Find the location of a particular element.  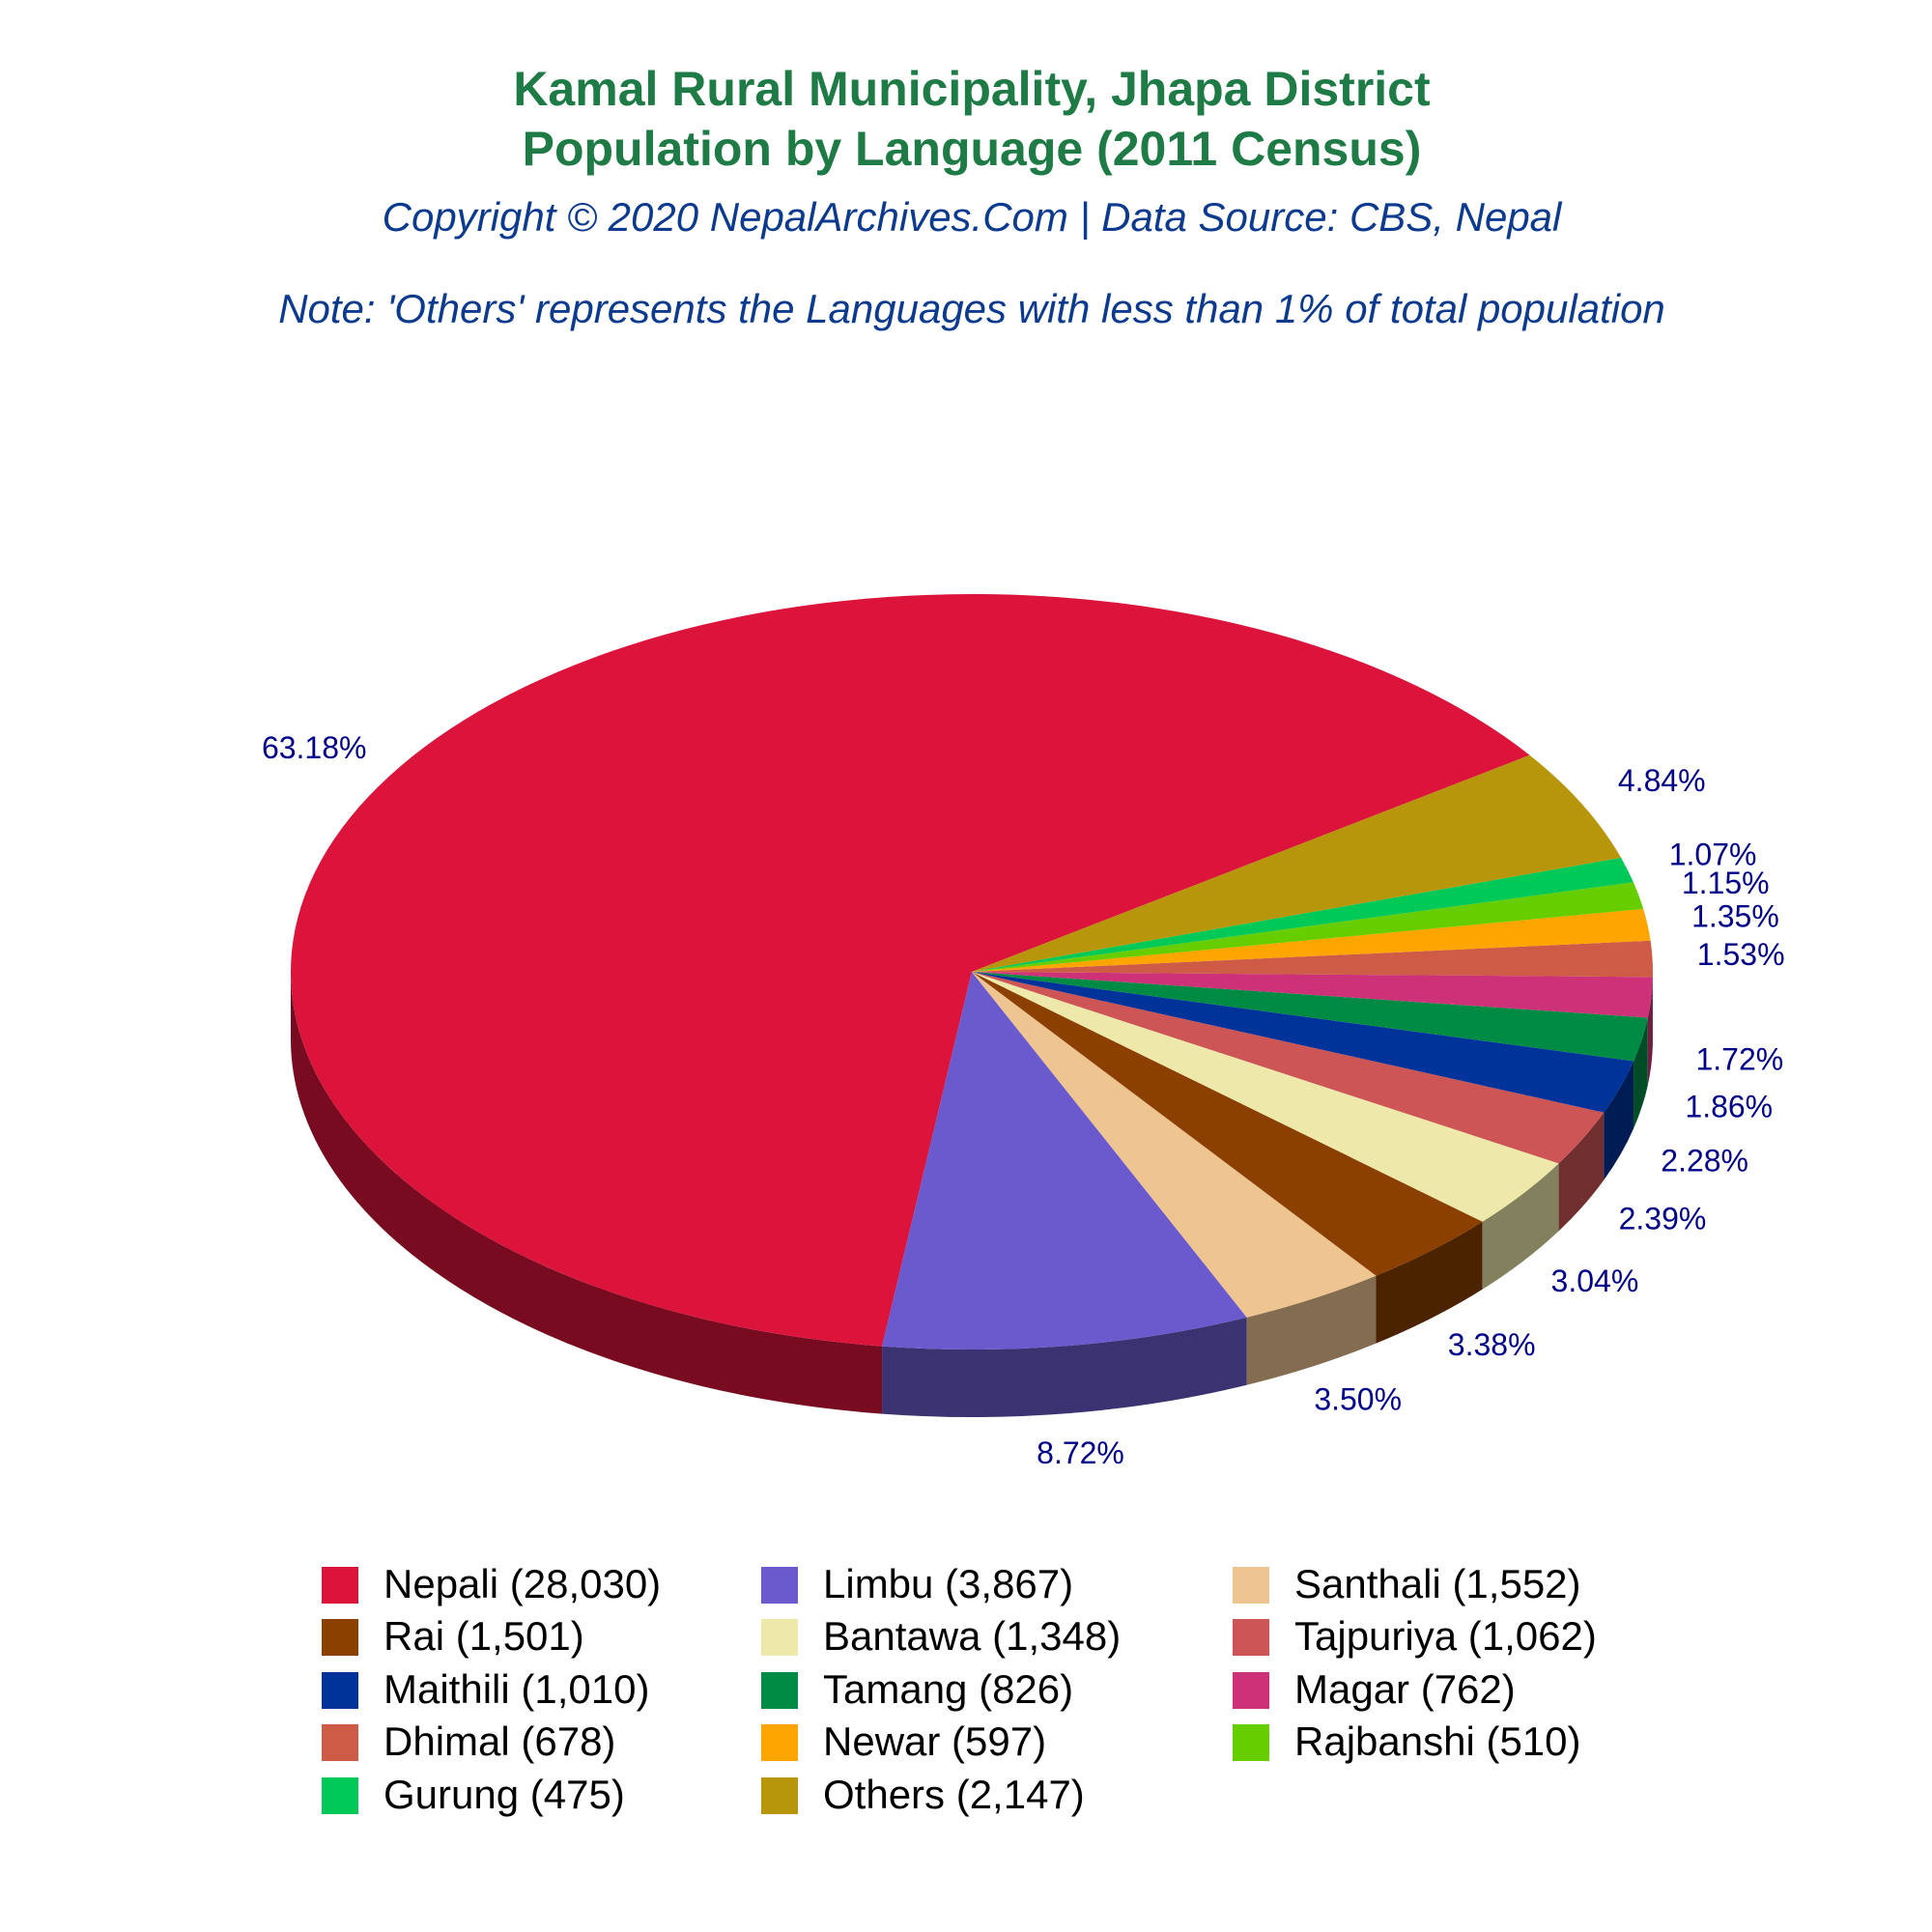

data-label: 2.28% is located at coordinates (1704, 1160).